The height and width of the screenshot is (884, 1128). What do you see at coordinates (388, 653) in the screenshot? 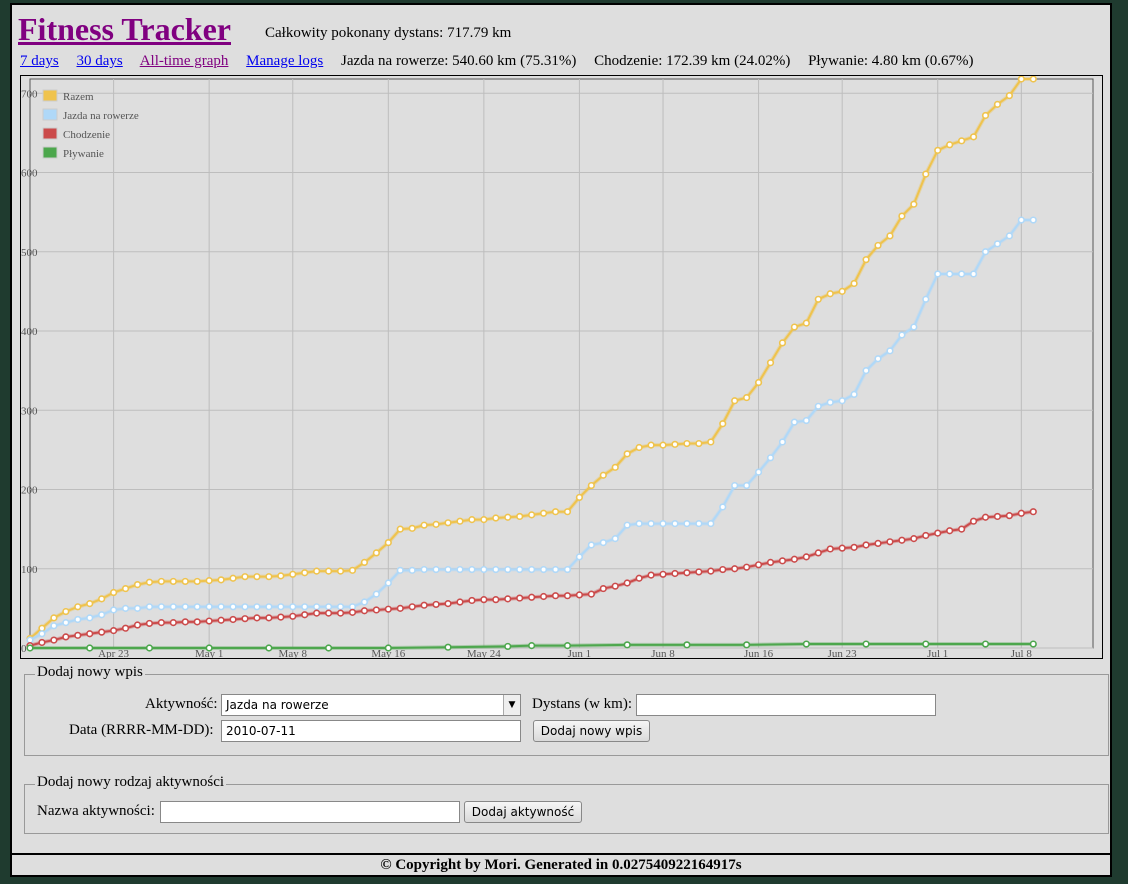
I see `x-tick-label: May 16` at bounding box center [388, 653].